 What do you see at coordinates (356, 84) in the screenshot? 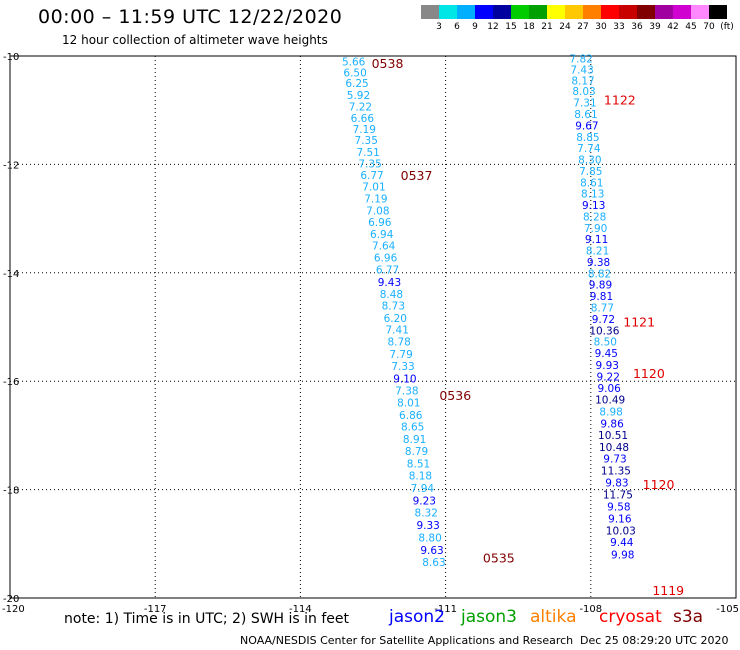
I see `swh-value: 6.25` at bounding box center [356, 84].